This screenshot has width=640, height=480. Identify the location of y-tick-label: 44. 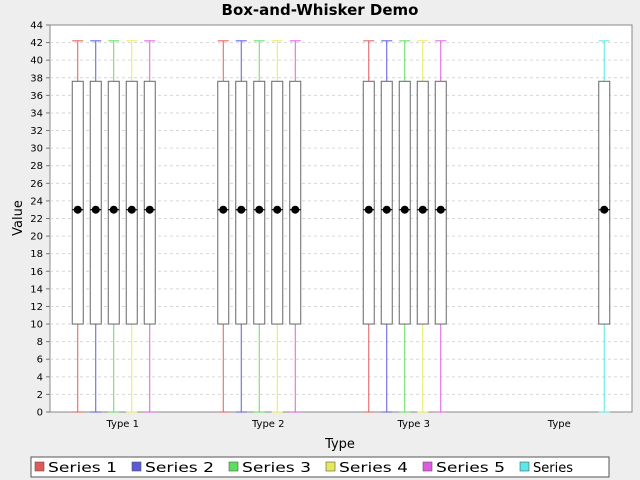
(36, 26).